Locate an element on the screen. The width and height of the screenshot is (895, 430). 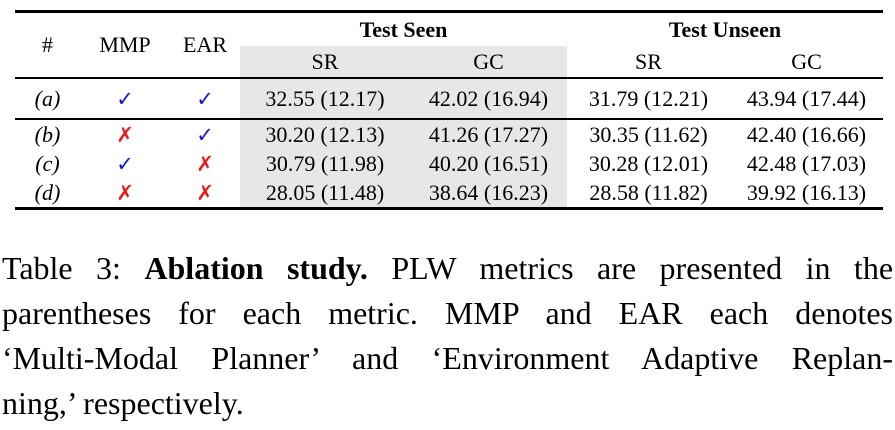
row-id: (b) is located at coordinates (47, 134).